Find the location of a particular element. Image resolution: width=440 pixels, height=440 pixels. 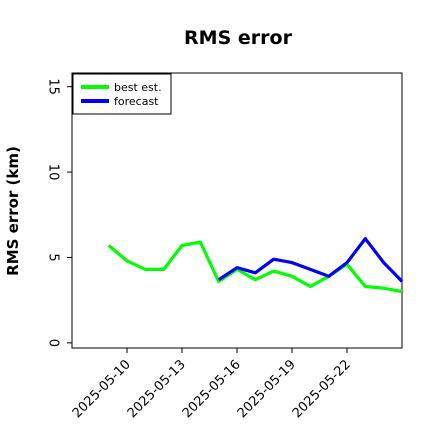

series-line-best-est is located at coordinates (255, 267).